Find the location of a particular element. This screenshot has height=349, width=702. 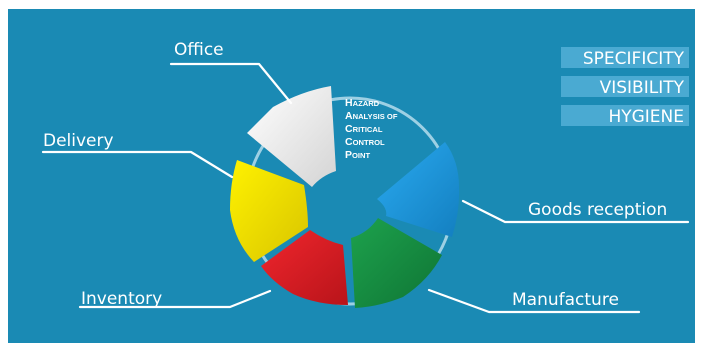

svg-text: HYGIENE is located at coordinates (646, 117).